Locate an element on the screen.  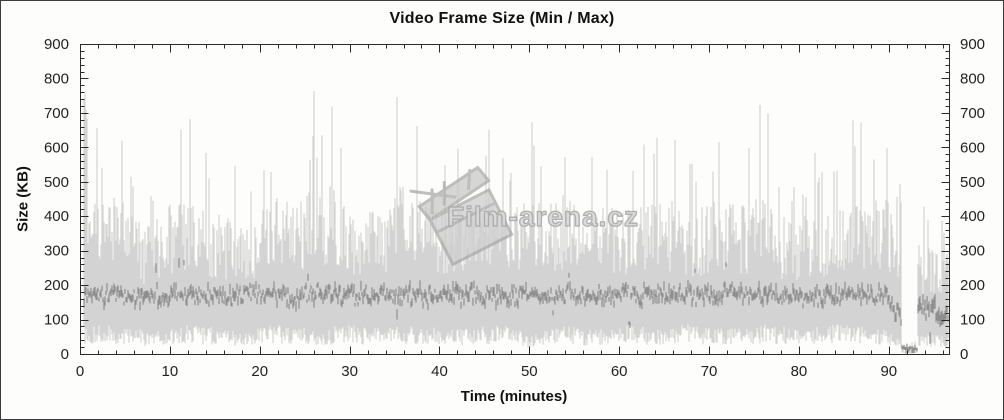
y-tick-label-right: 800 is located at coordinates (972, 78).